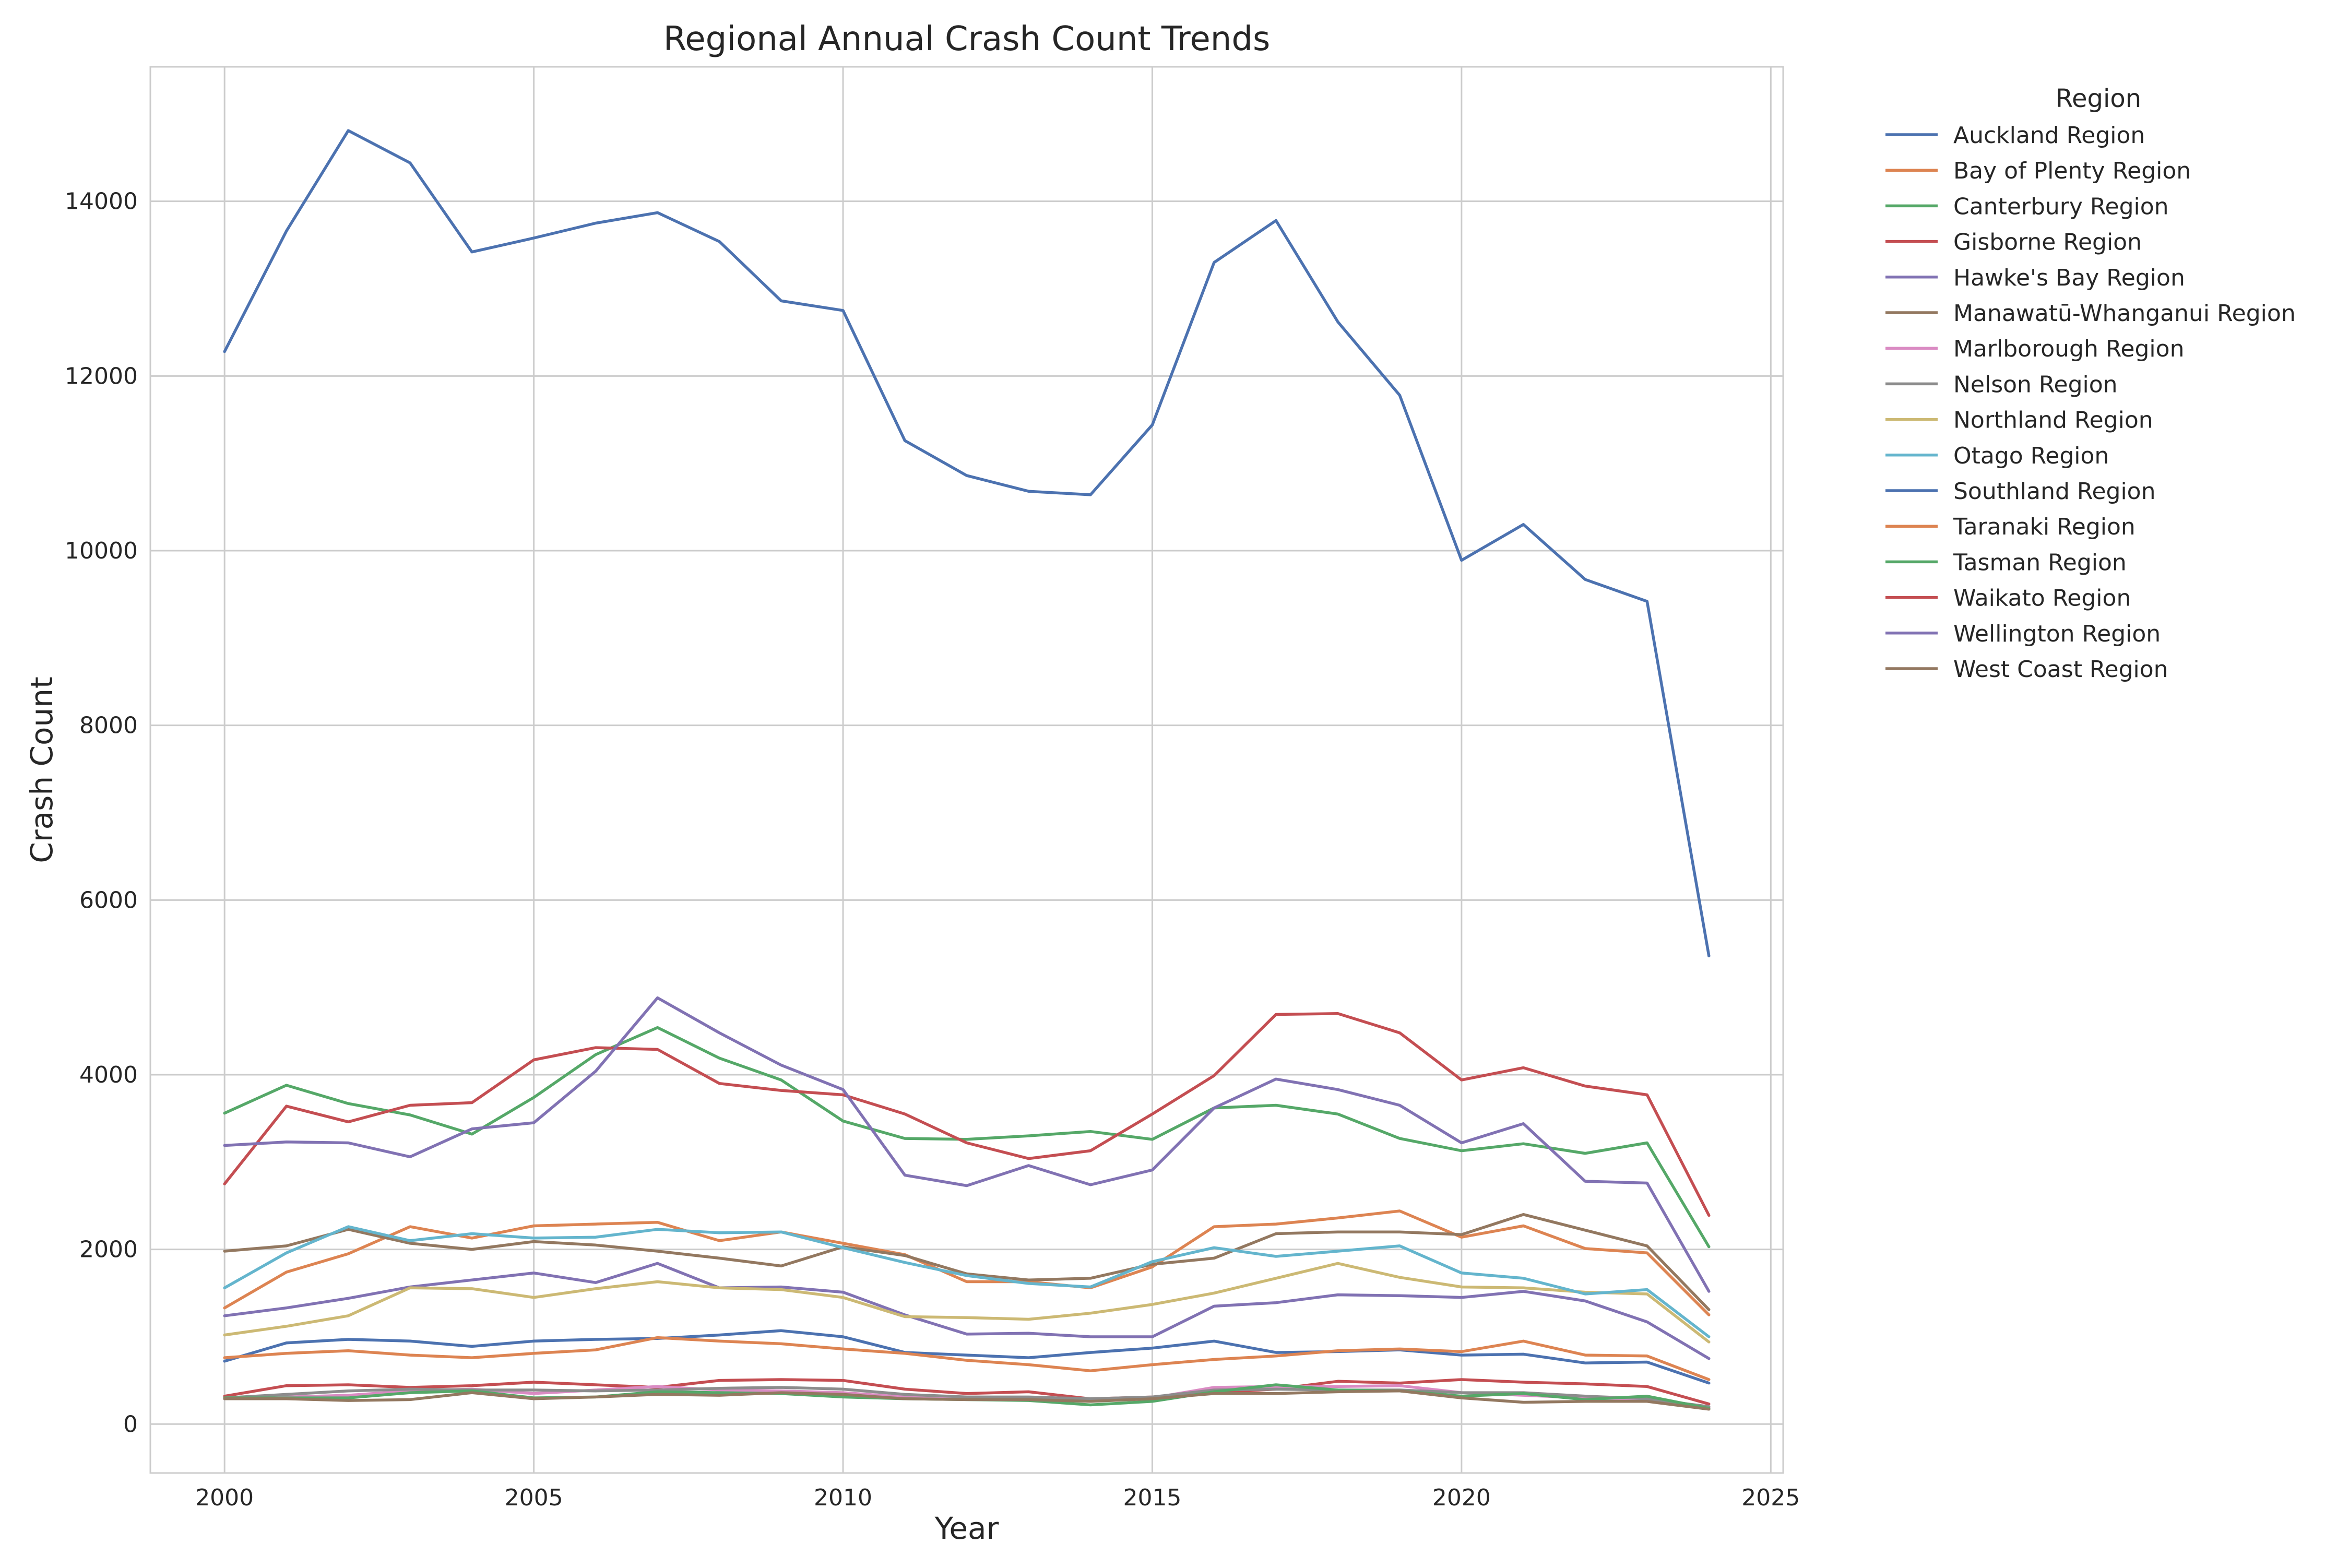  I want to click on legend-item: Auckland Region, so click(2015, 135).